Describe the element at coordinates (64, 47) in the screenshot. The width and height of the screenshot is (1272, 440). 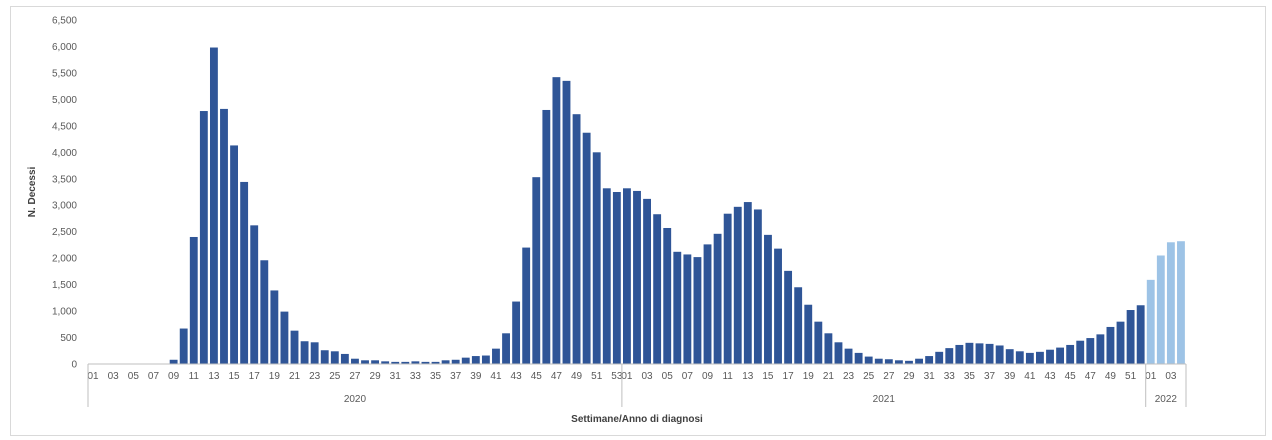
I see `y-tick-label: 6,000` at that location.